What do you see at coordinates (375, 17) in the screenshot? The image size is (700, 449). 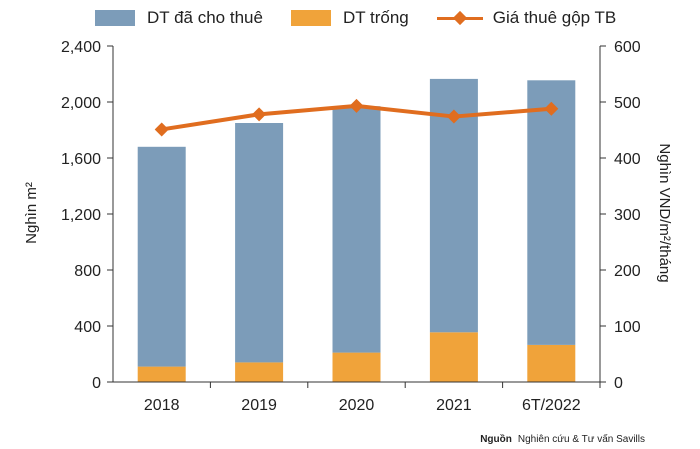 I see `legend-label-vacant: DT trống` at bounding box center [375, 17].